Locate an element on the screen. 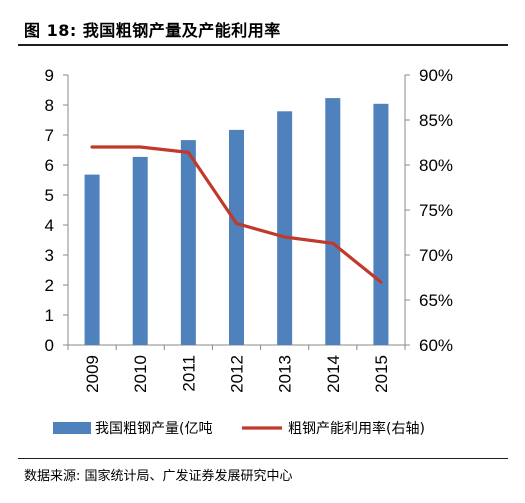 This screenshot has height=503, width=525. left-tick-label: 8 is located at coordinates (49, 105).